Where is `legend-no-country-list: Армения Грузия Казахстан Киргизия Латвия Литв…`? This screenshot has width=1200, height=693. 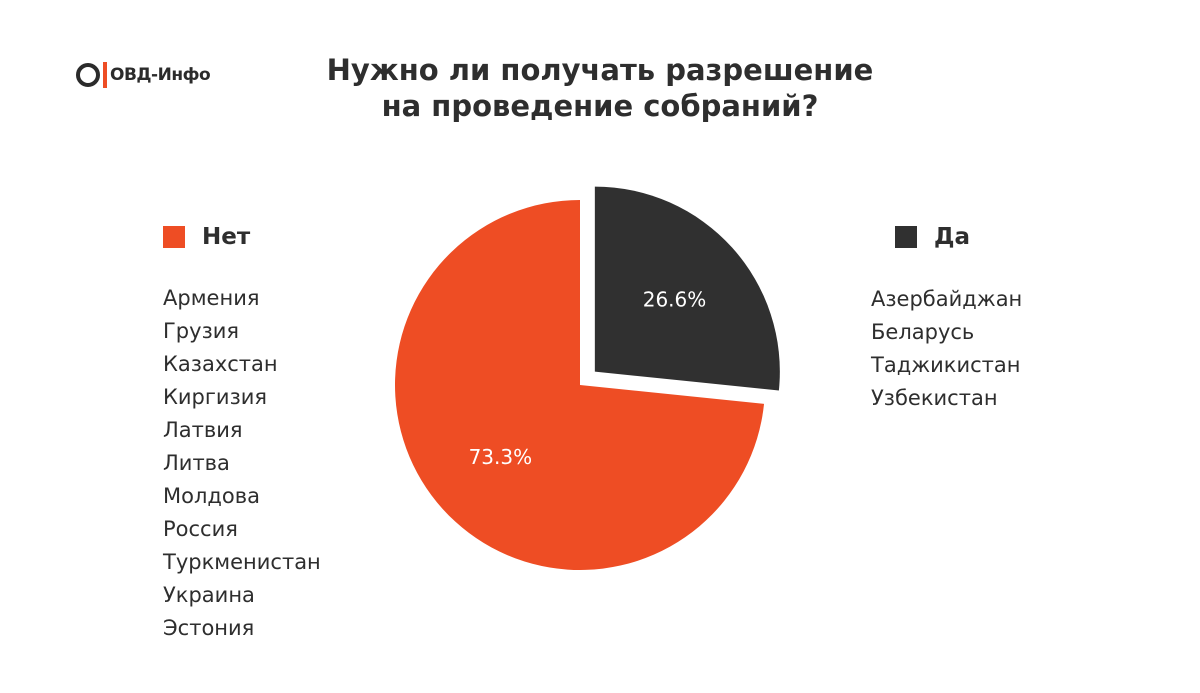 legend-no-country-list: Армения Грузия Казахстан Киргизия Латвия Литв… is located at coordinates (242, 463).